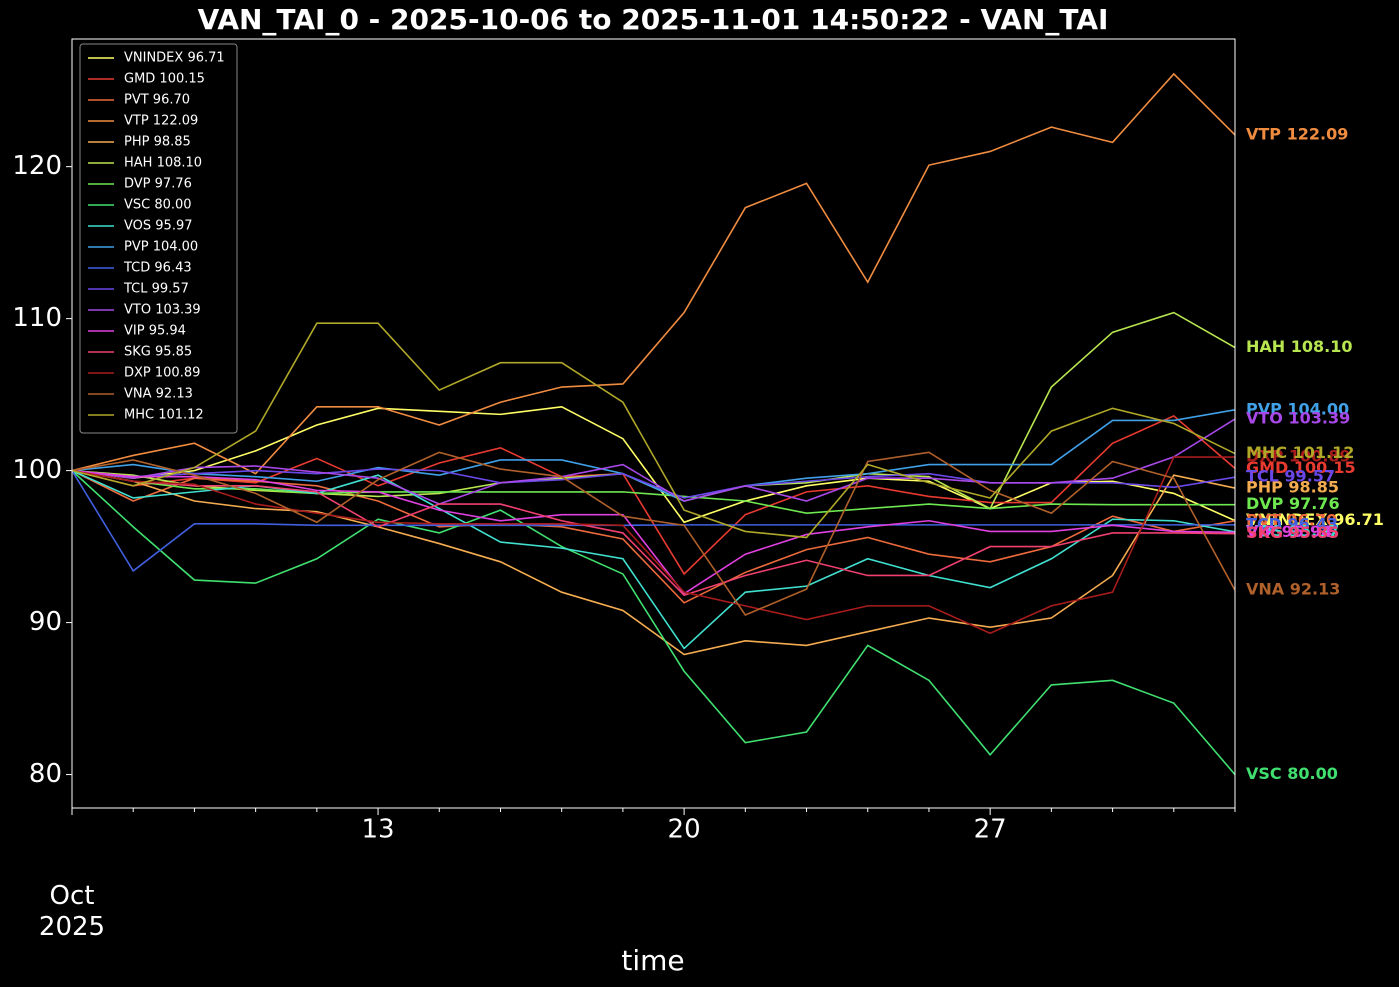 The height and width of the screenshot is (987, 1399). I want to click on end-label: VIP 95.94, so click(1289, 531).